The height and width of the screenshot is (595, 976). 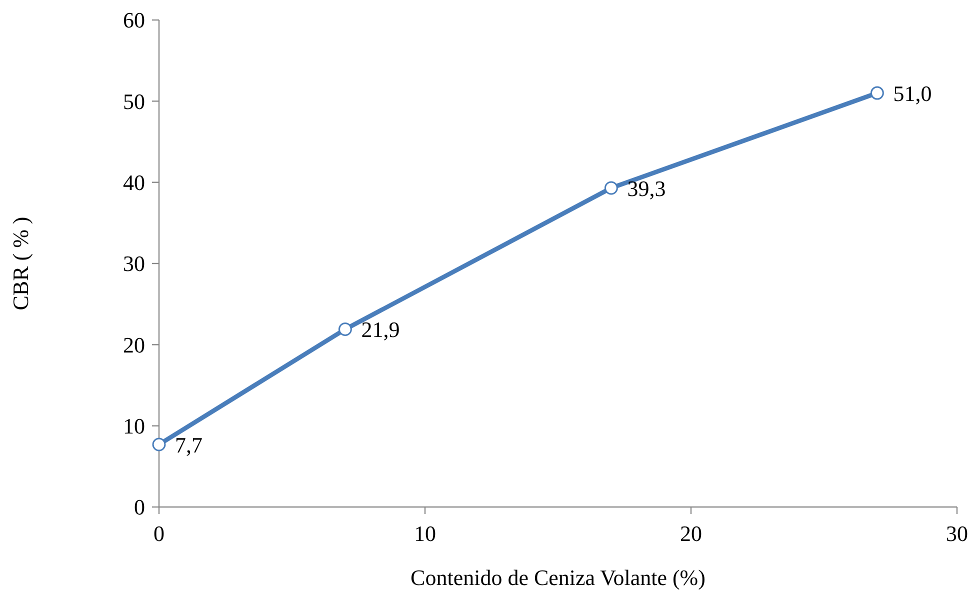 What do you see at coordinates (134, 345) in the screenshot?
I see `y-tick-label: 20` at bounding box center [134, 345].